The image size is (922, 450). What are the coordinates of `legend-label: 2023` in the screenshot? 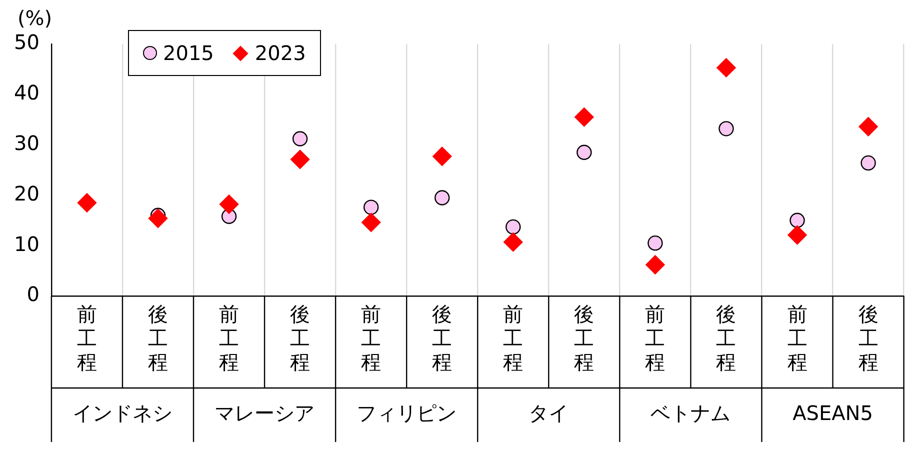 It's located at (280, 53).